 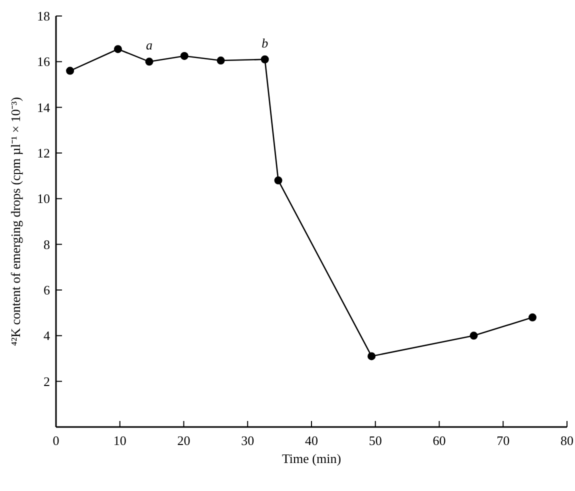 What do you see at coordinates (43, 107) in the screenshot?
I see `y-tick-label: 14` at bounding box center [43, 107].